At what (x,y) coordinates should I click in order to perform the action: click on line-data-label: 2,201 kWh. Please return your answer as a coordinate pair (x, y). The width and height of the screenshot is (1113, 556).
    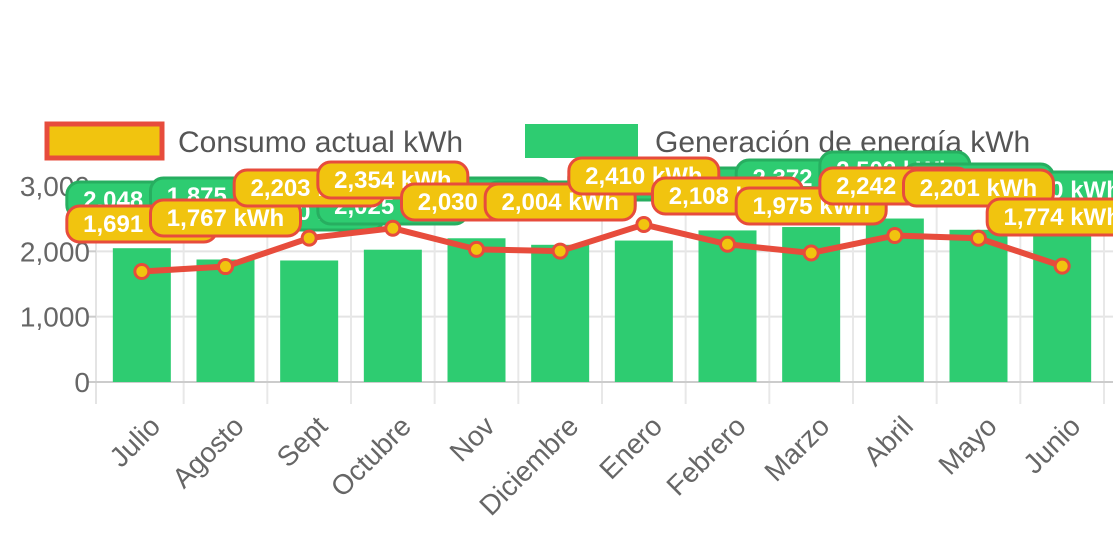
    Looking at the image, I should click on (978, 188).